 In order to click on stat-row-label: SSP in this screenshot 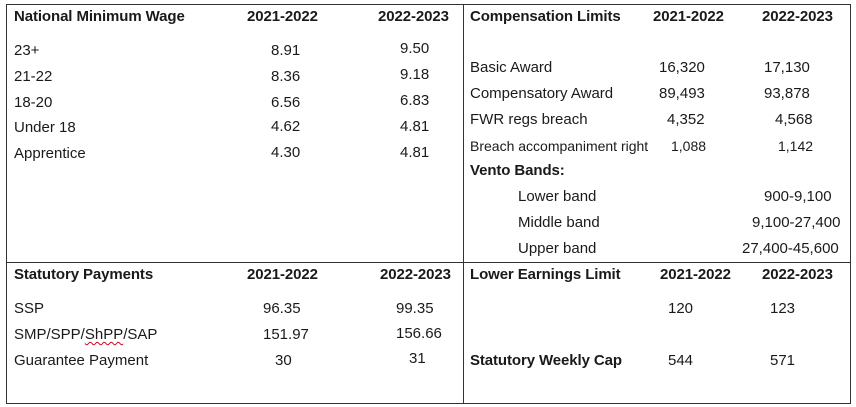, I will do `click(29, 308)`.